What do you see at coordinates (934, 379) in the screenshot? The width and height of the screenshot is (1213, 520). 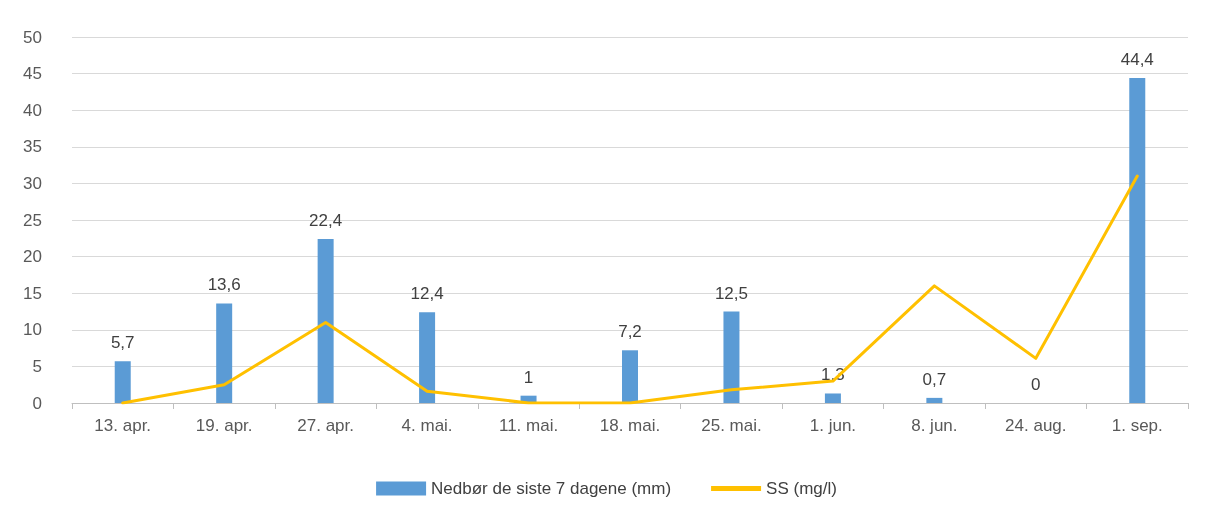 I see `data-label: 0,7` at bounding box center [934, 379].